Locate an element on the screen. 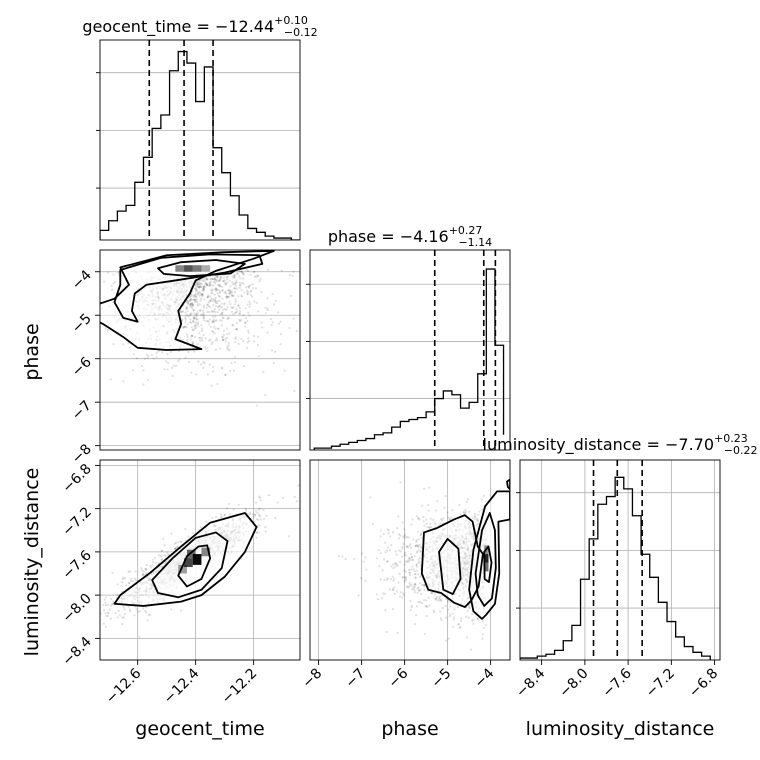 The image size is (760, 760). scatter-phase-vs-luminosity-distance-density-core is located at coordinates (486, 567).